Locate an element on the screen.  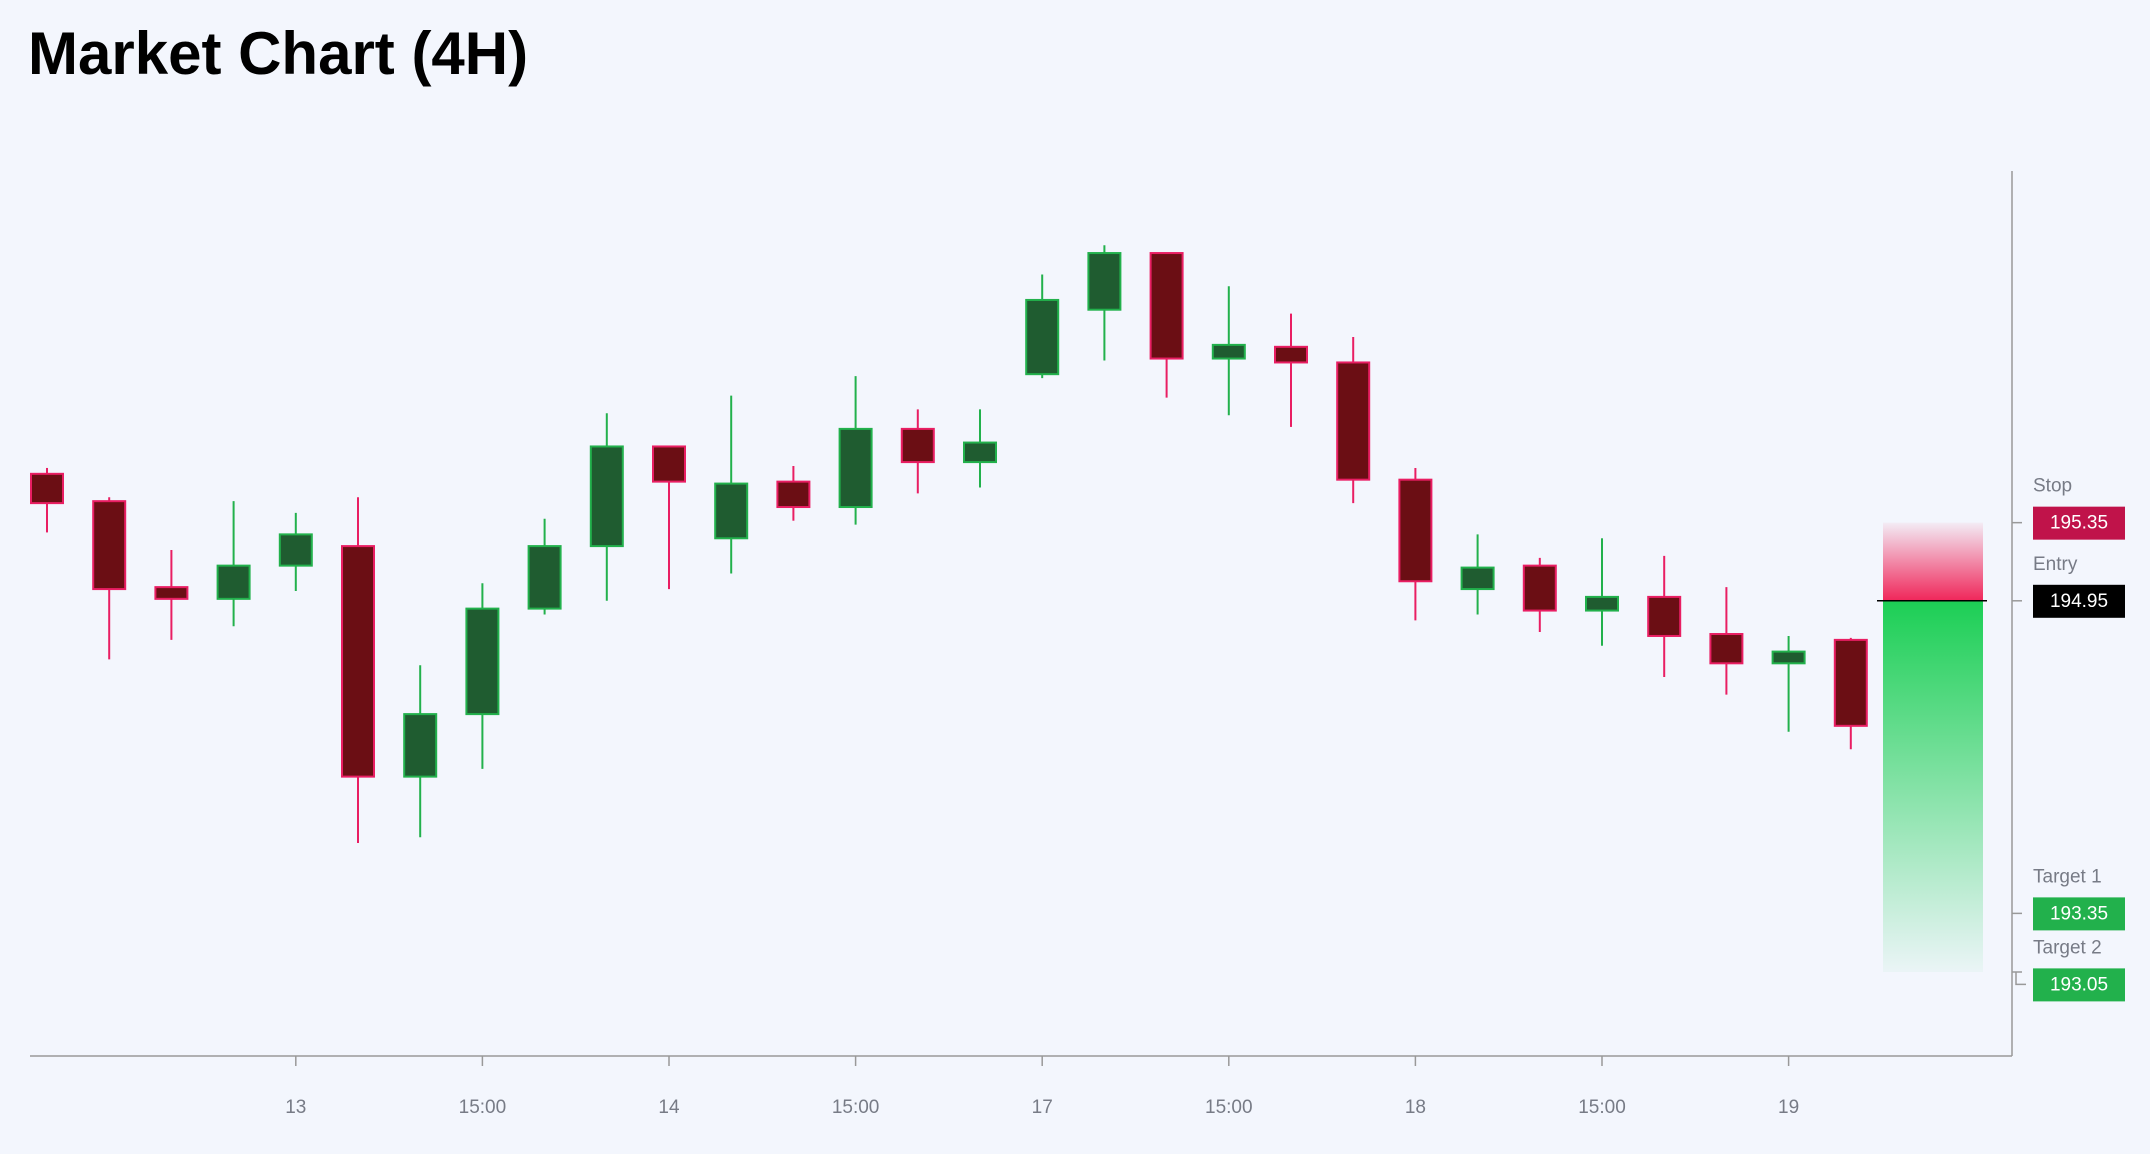
level-value: 193.35 is located at coordinates (2079, 913).